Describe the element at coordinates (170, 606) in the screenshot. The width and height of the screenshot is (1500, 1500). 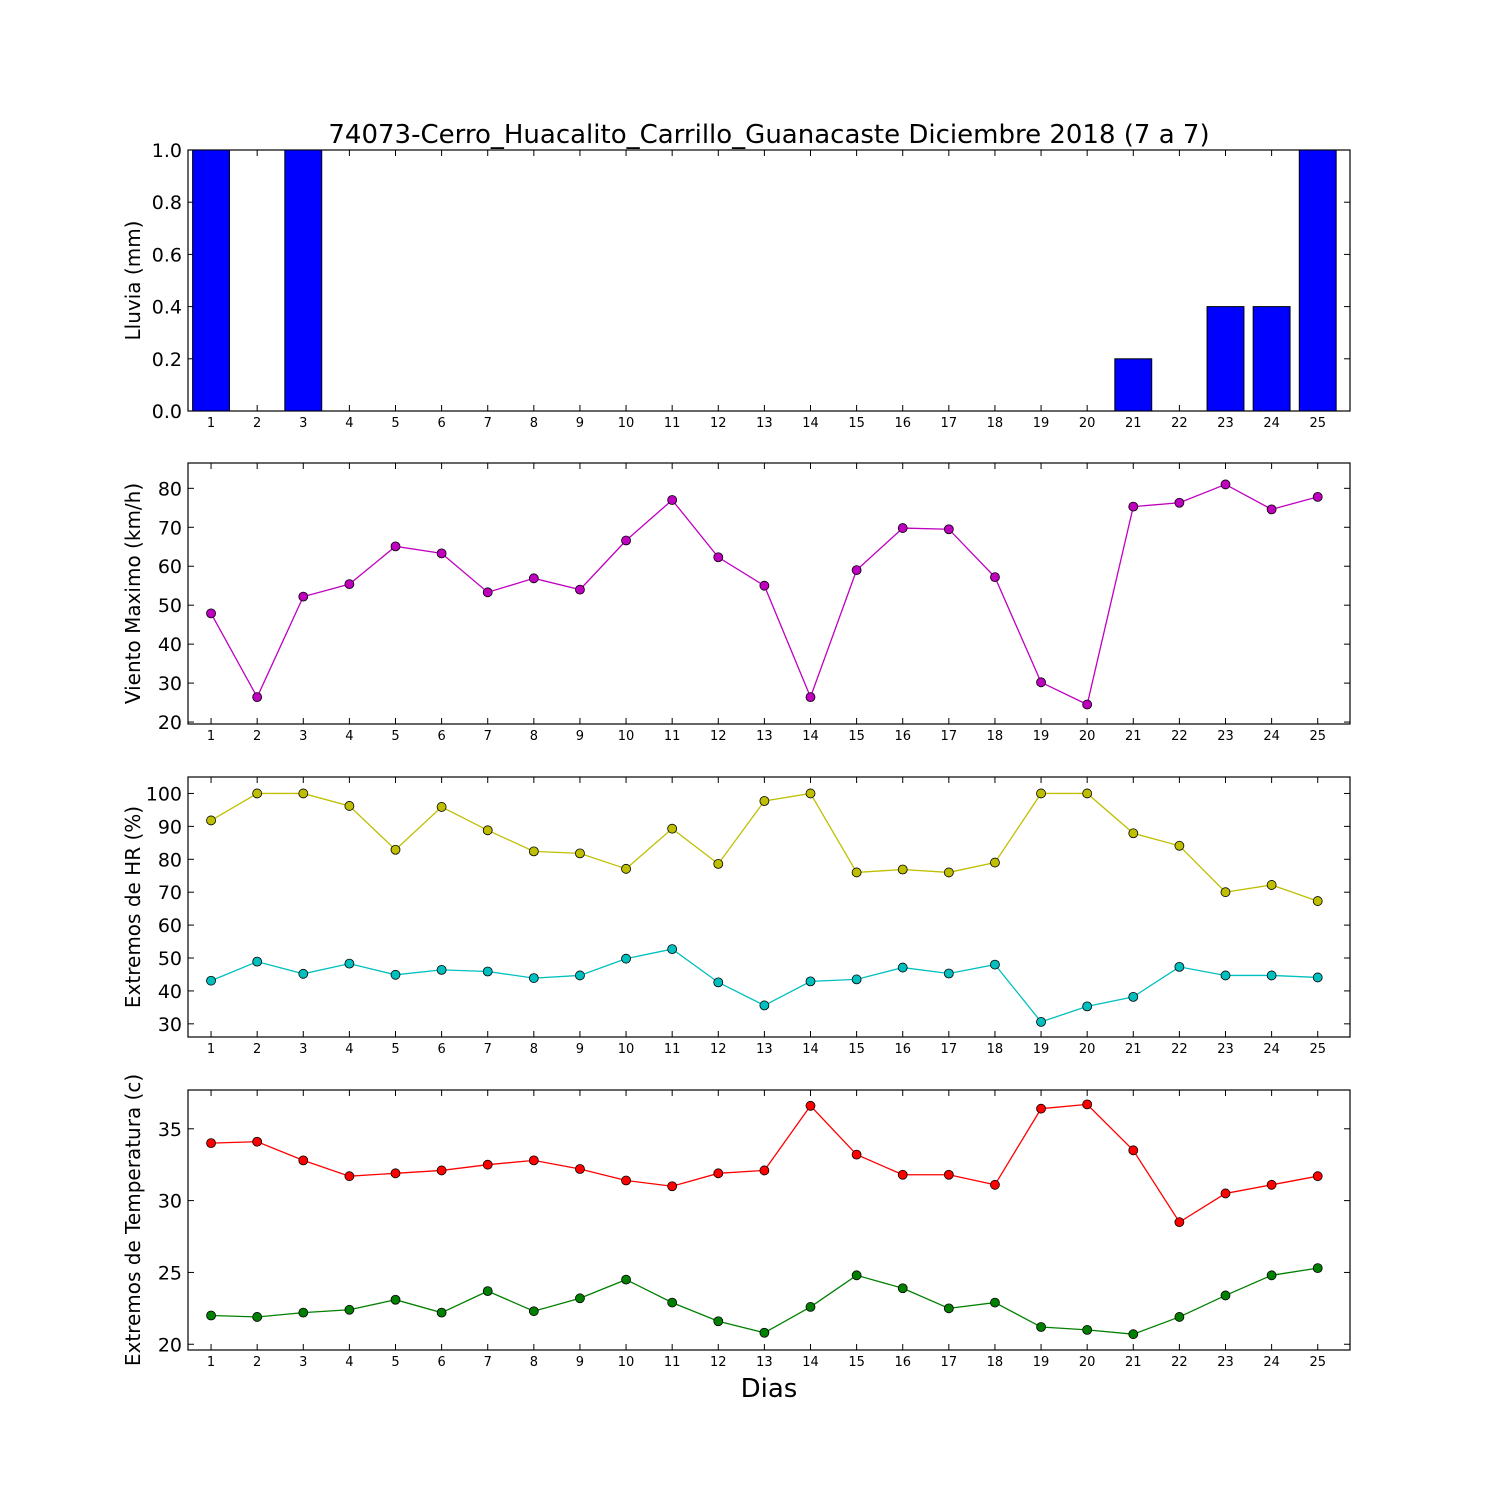
I see `y-tick-label: 50` at that location.